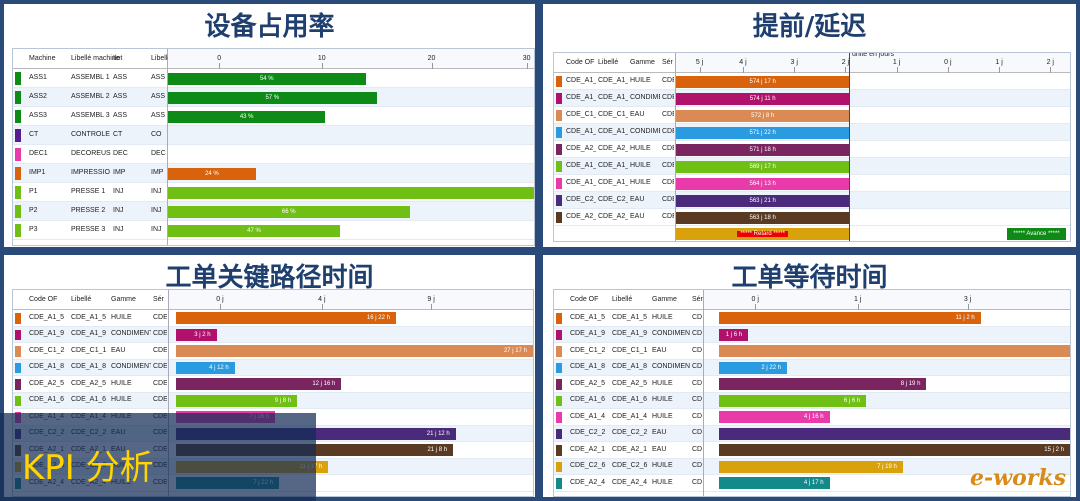 The width and height of the screenshot is (1080, 501). What do you see at coordinates (95, 58) in the screenshot?
I see `column-header: Libellé machine` at bounding box center [95, 58].